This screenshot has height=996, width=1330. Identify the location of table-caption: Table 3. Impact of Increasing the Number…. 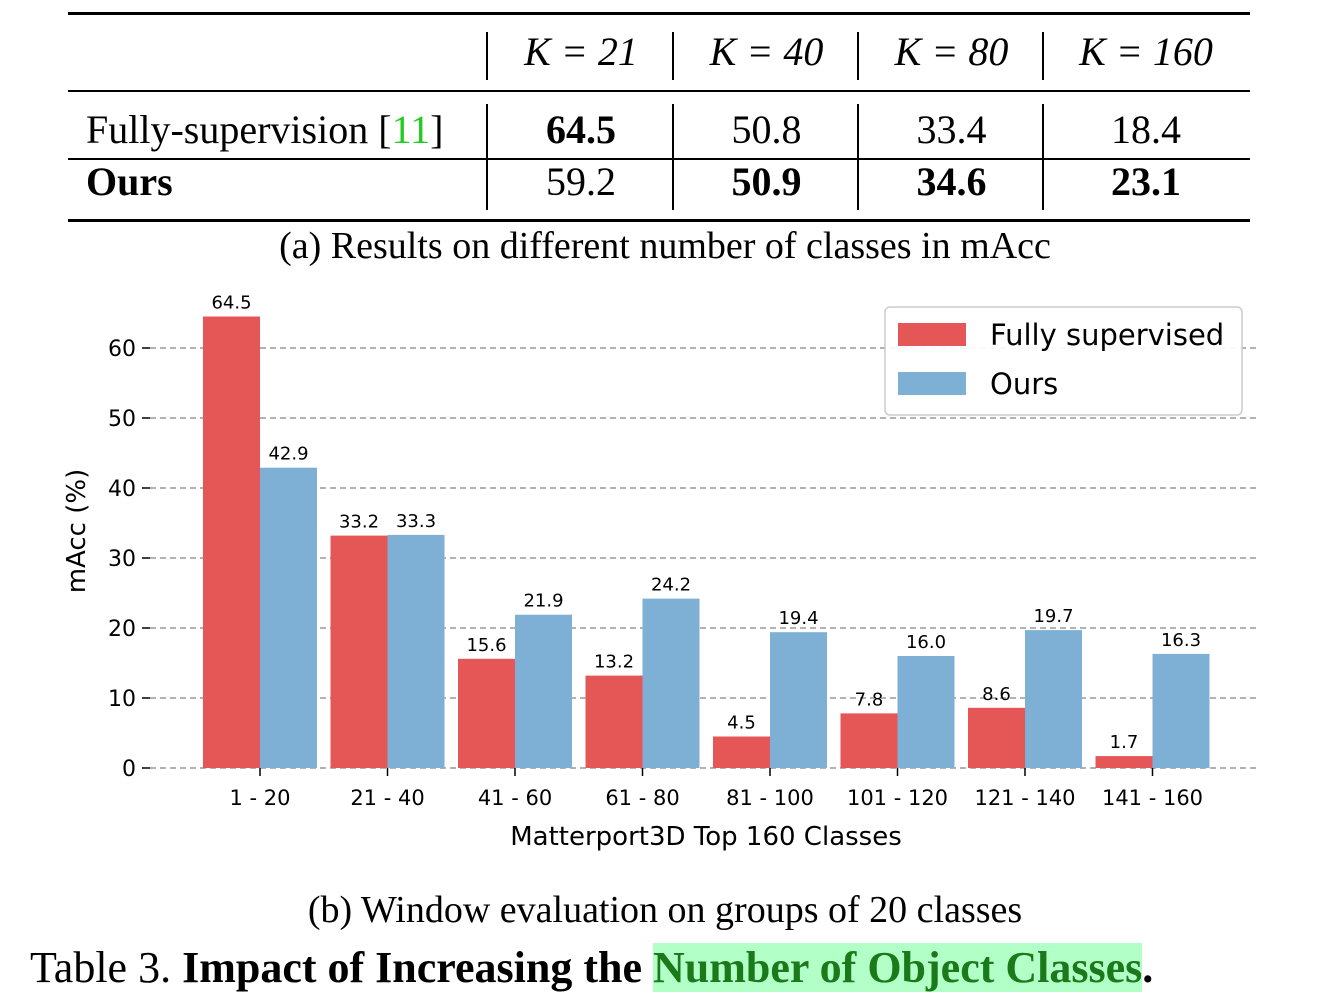
(591, 968).